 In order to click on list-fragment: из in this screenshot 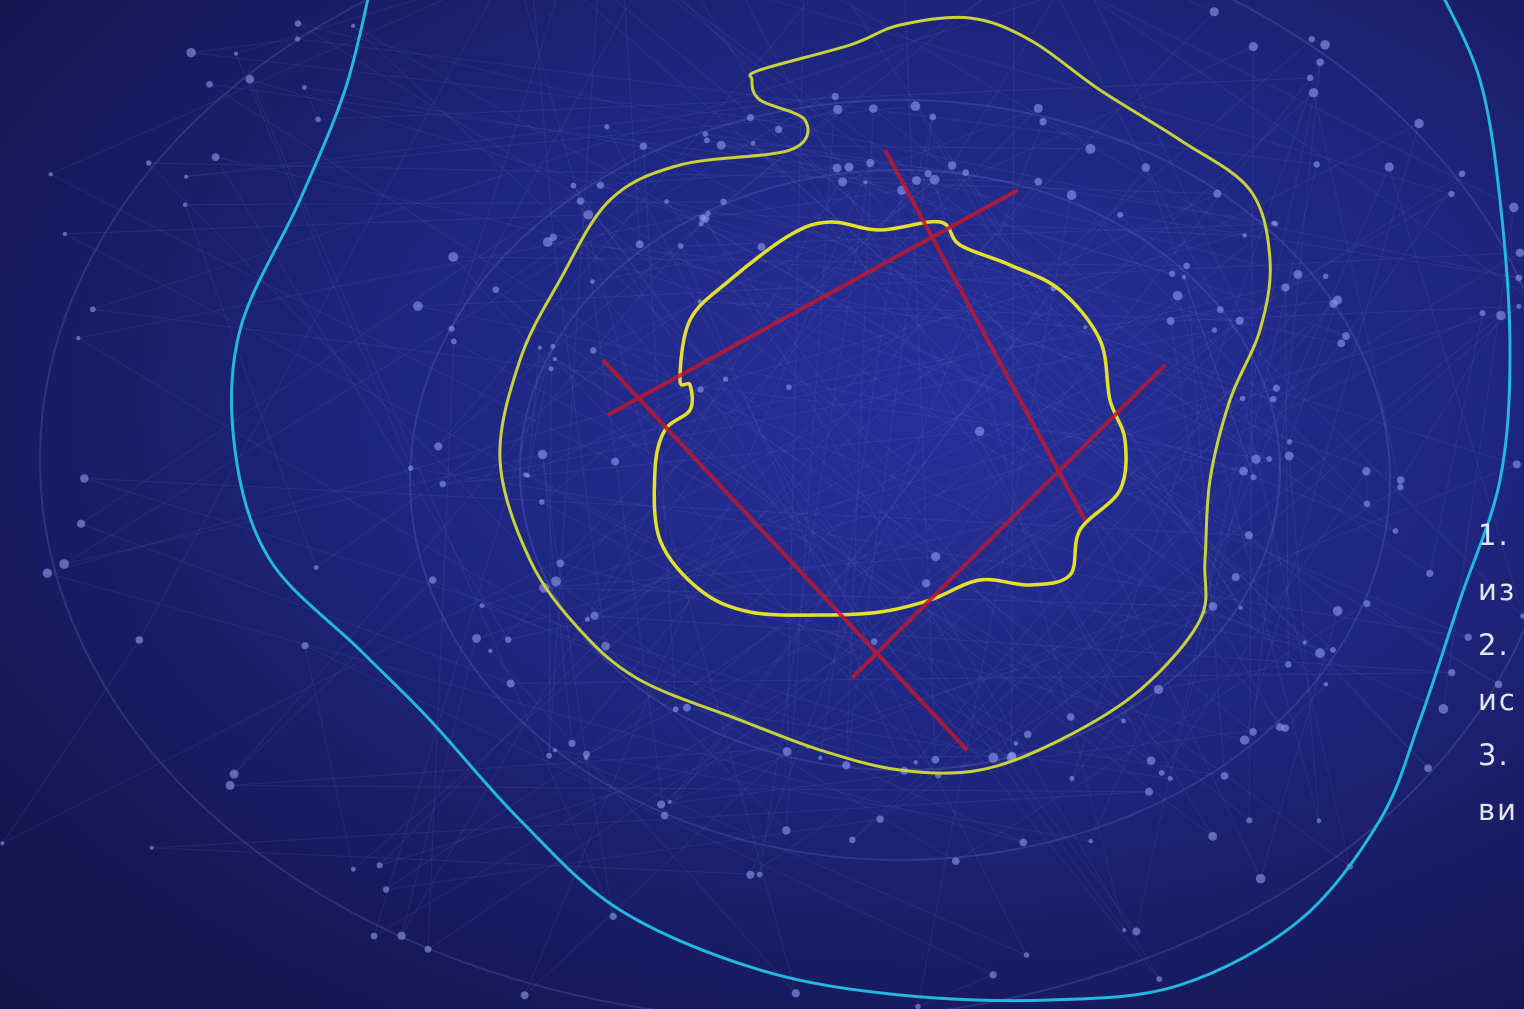, I will do `click(1497, 590)`.